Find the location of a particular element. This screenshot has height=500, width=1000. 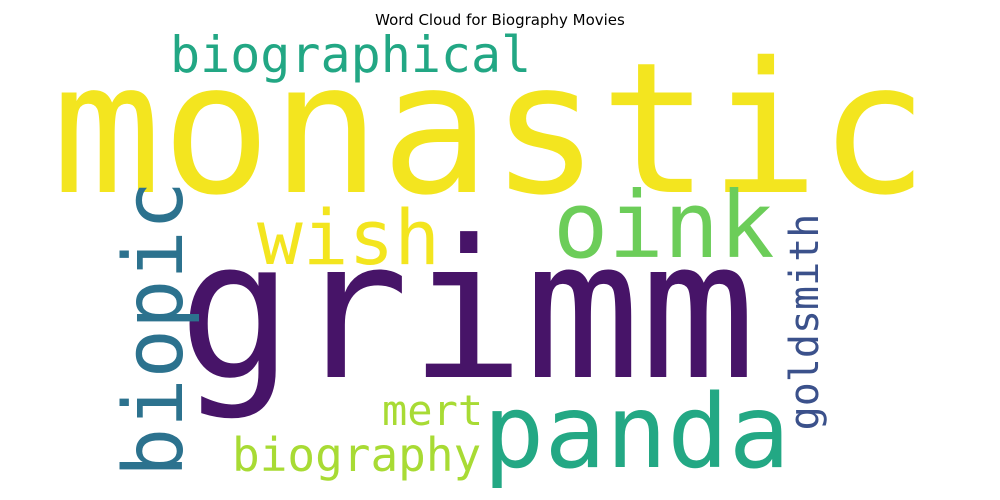

word-biography: biography is located at coordinates (357, 455).